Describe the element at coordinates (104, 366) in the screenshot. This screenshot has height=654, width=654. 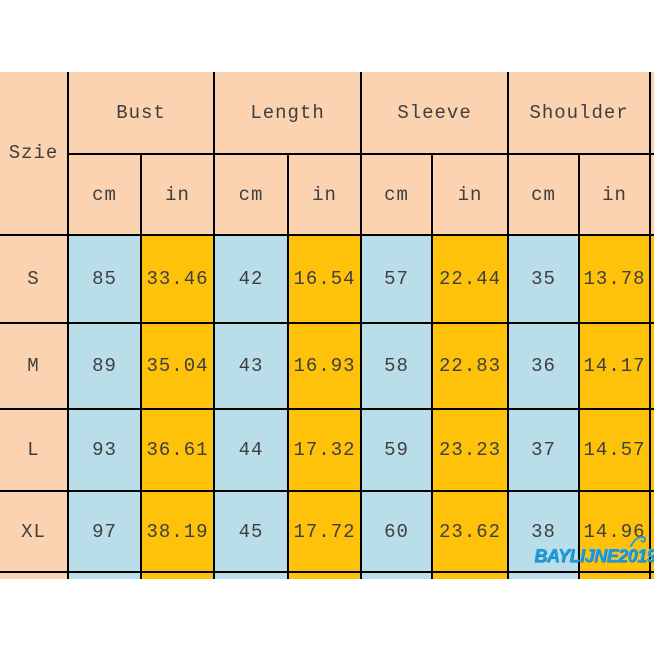
I see `cell-bust-cm: 89` at that location.